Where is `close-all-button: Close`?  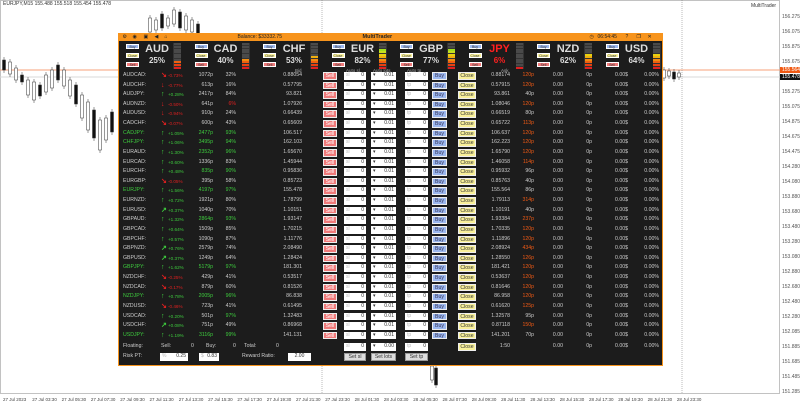 close-all-button: Close is located at coordinates (467, 347).